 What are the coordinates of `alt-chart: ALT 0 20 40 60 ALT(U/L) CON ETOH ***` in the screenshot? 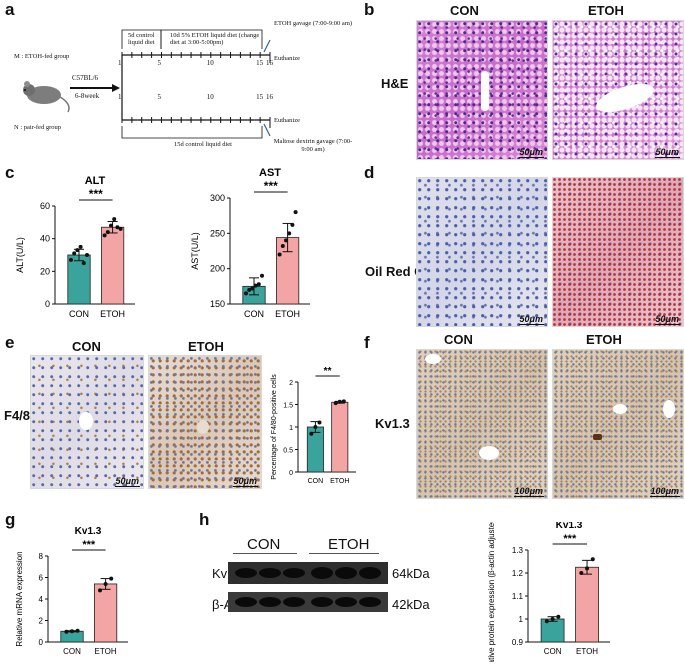 It's located at (75, 247).